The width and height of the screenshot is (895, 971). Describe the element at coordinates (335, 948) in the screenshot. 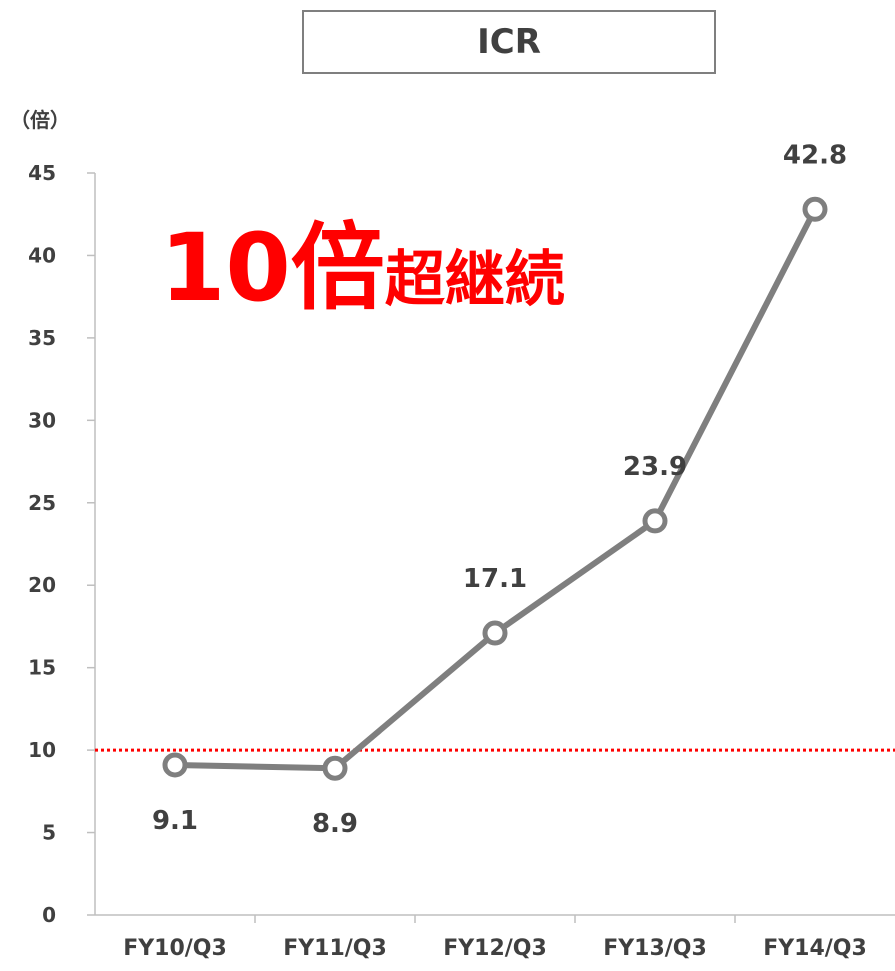

I see `x-tick-label: FY11/Q3` at that location.